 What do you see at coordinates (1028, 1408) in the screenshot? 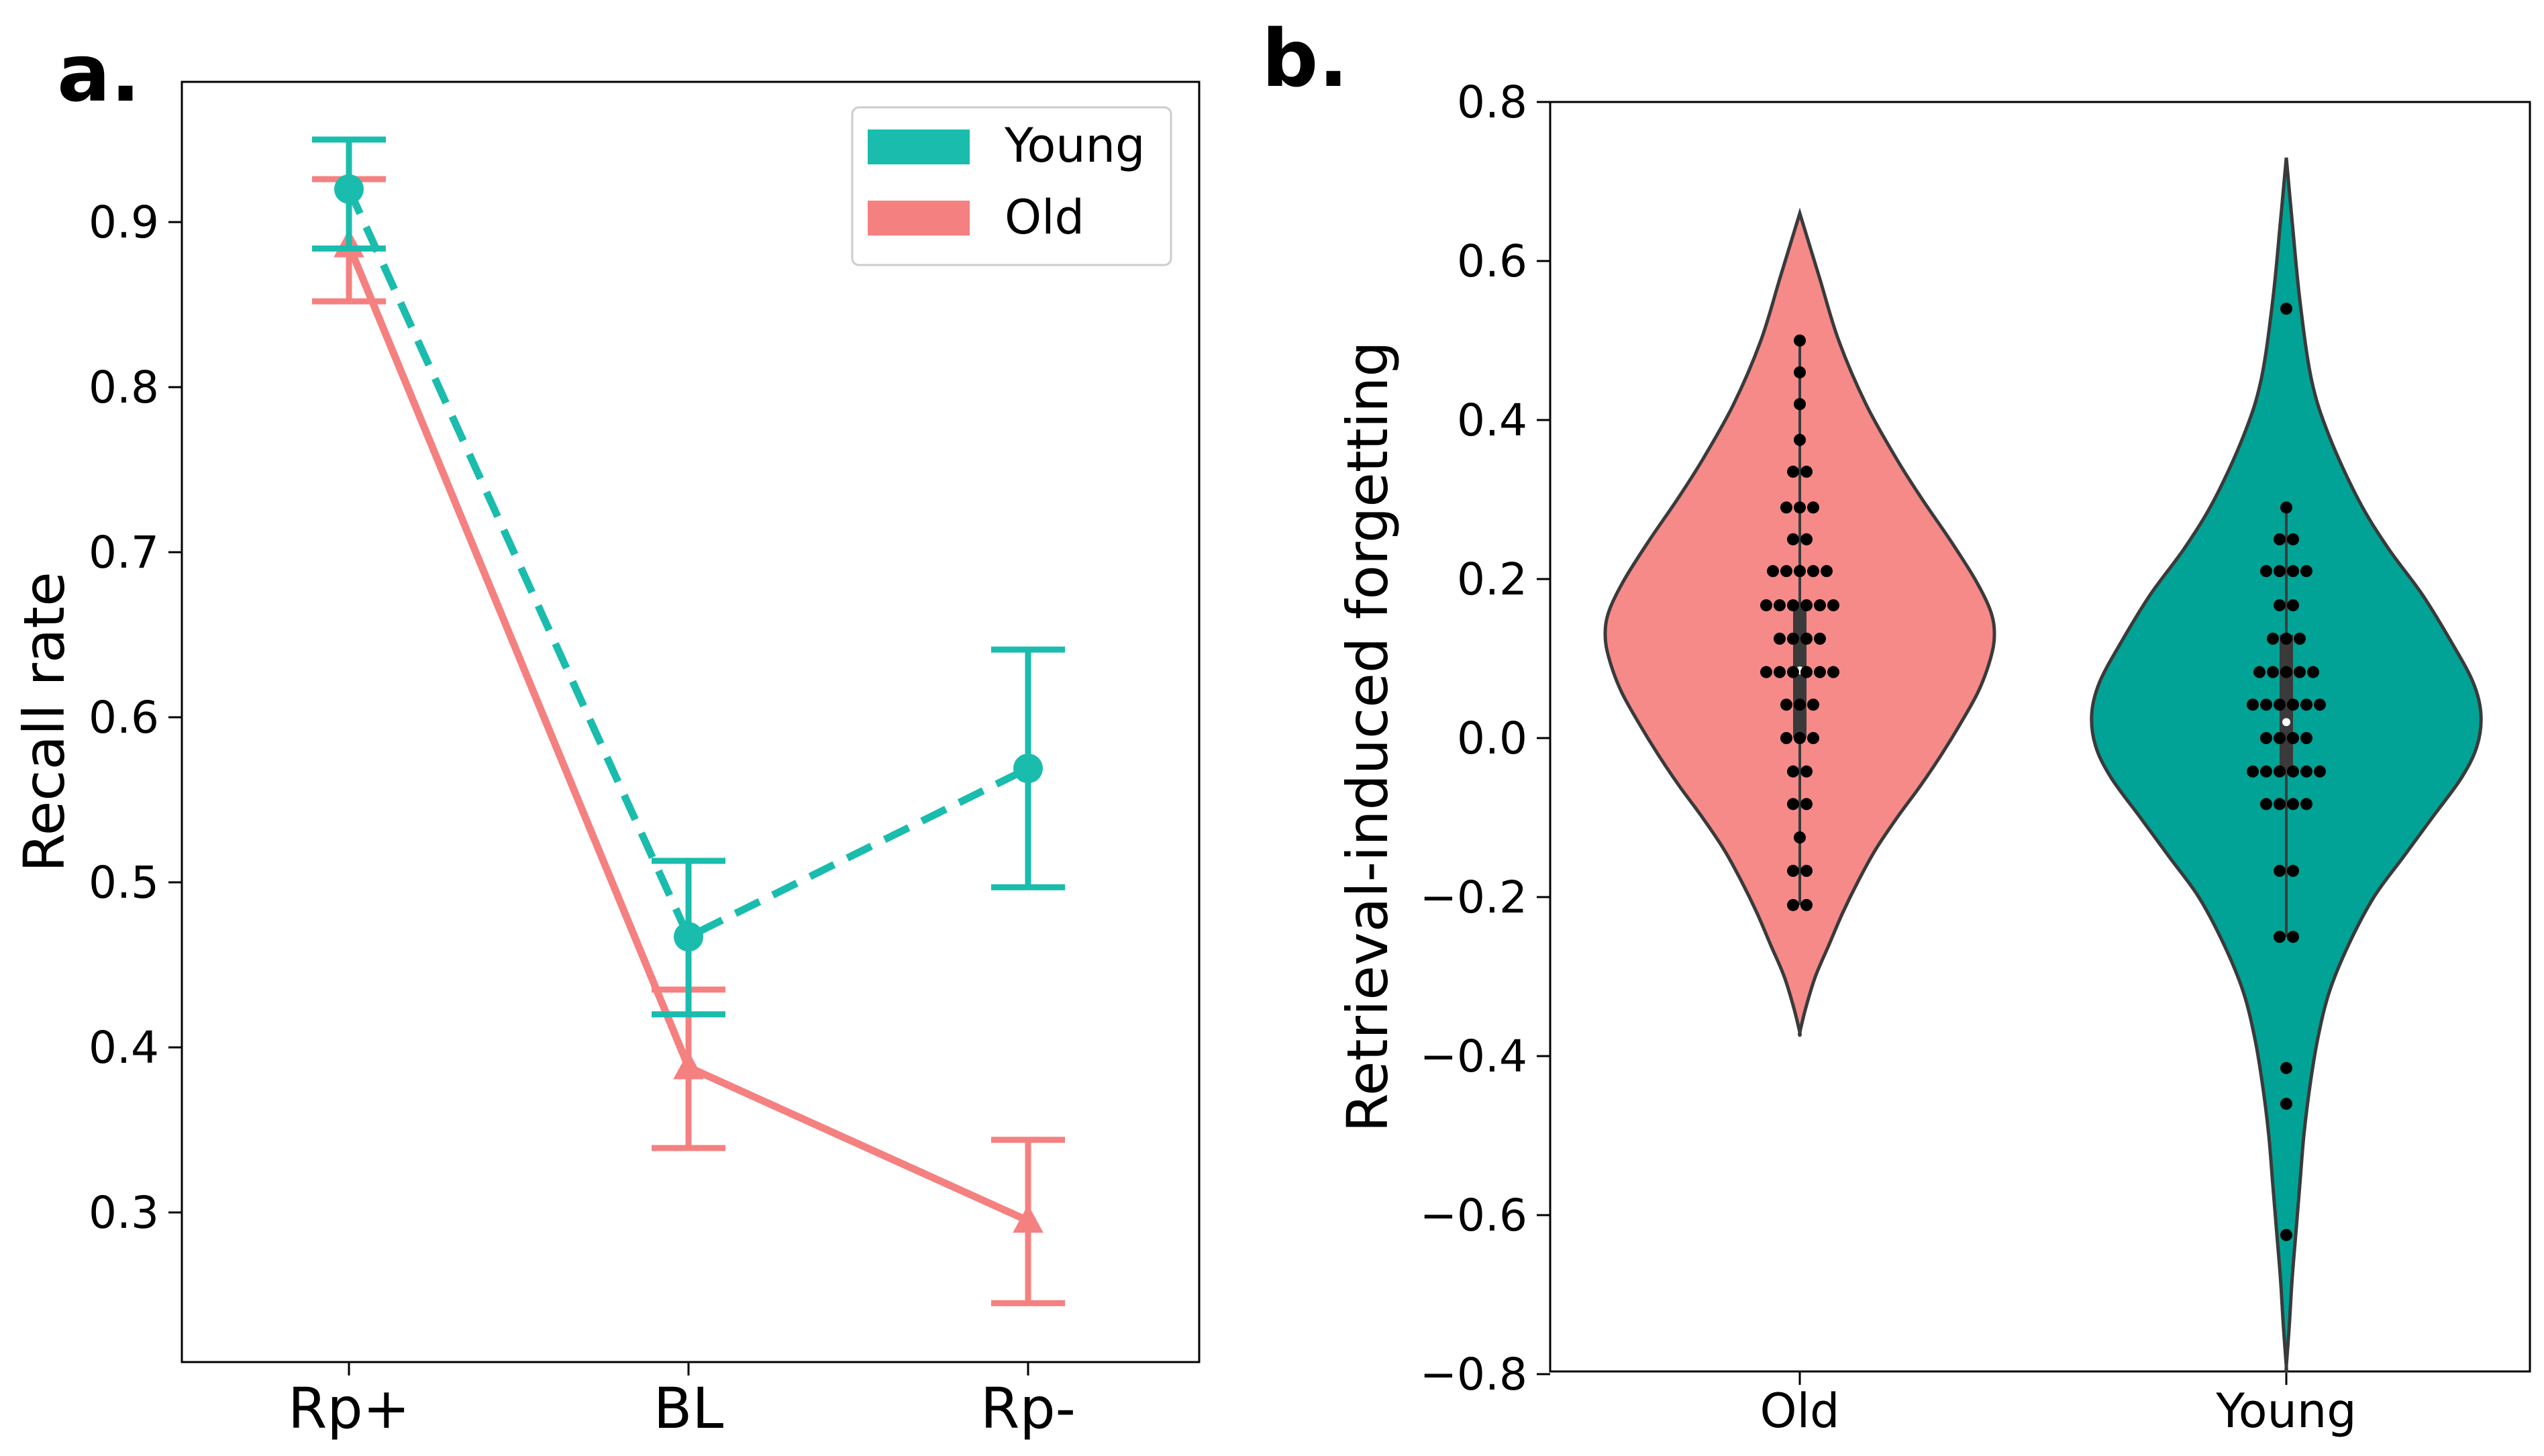
I see `x-tick-label: Rp-` at bounding box center [1028, 1408].